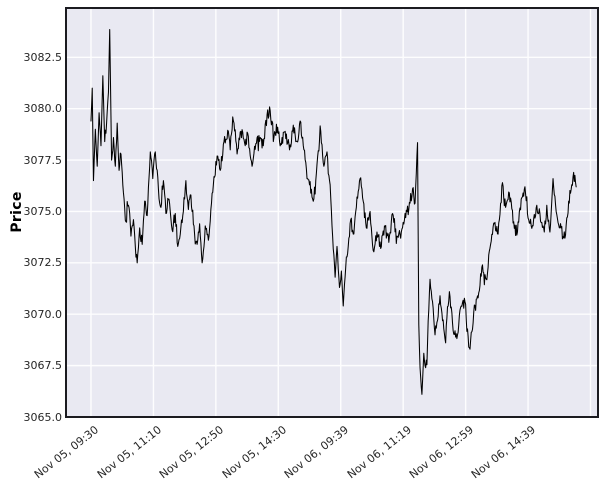 Image resolution: width=608 pixels, height=491 pixels. I want to click on y-axis-tick-label: 3067.5, so click(43, 366).